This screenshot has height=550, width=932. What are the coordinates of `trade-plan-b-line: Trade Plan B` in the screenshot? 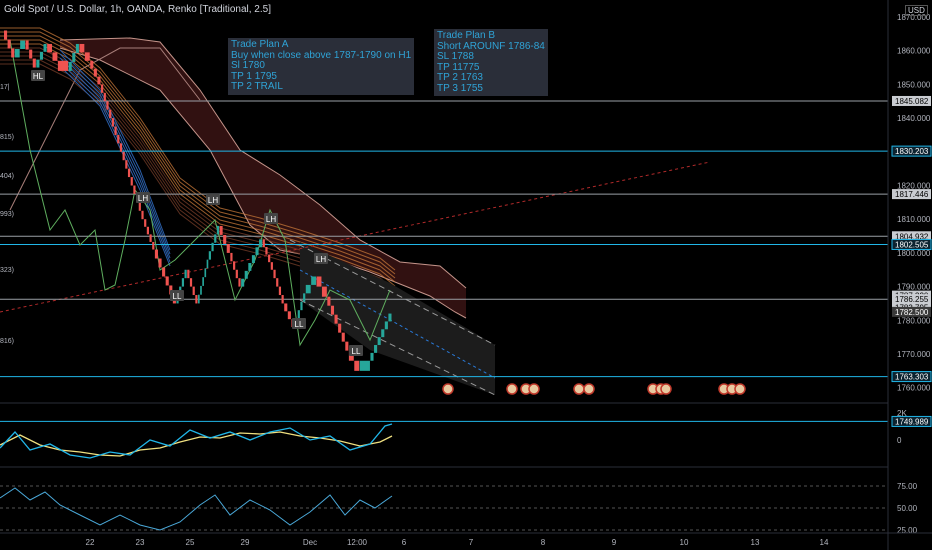 It's located at (466, 35).